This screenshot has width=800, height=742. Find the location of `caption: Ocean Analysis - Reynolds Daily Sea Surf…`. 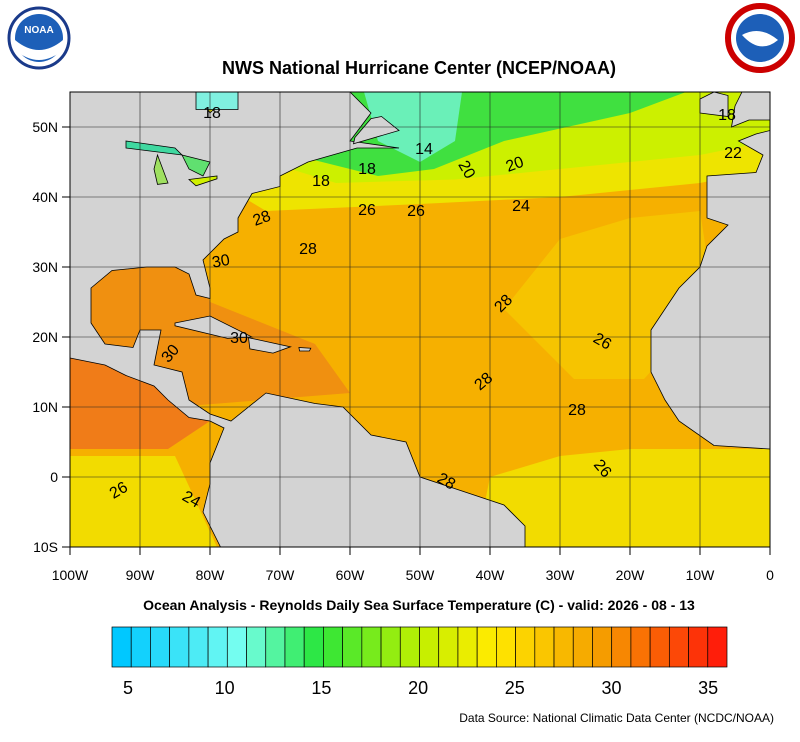

caption: Ocean Analysis - Reynolds Daily Sea Surf… is located at coordinates (419, 605).